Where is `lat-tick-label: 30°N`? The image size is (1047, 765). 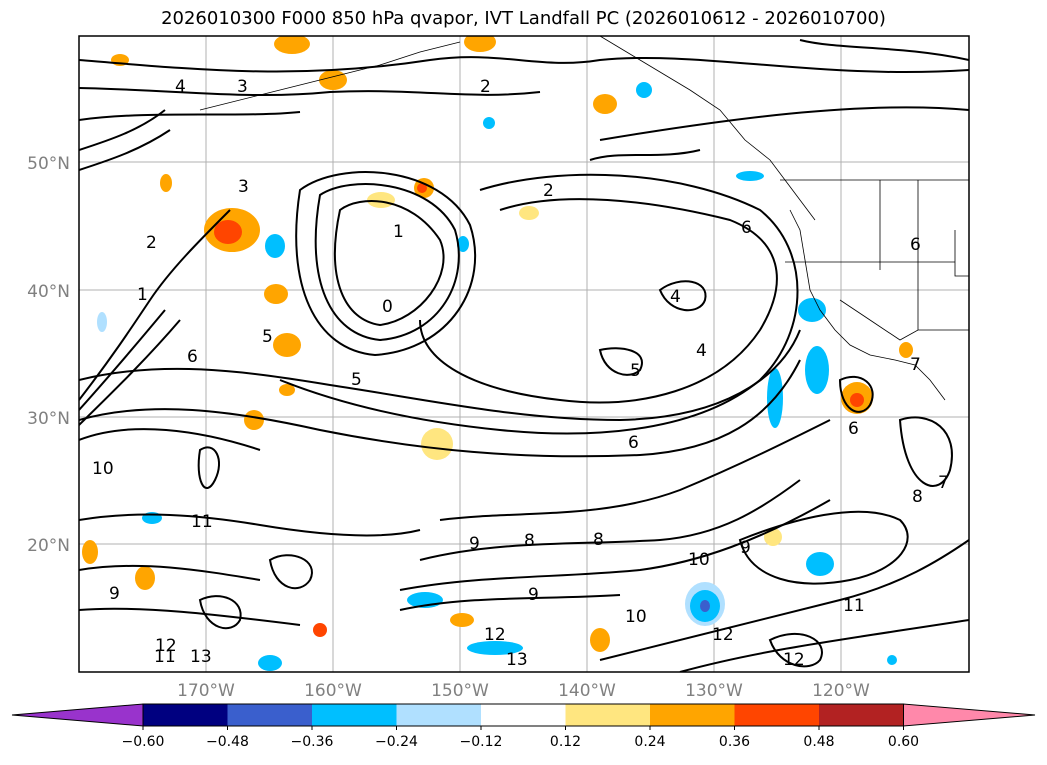 lat-tick-label: 30°N is located at coordinates (48, 419).